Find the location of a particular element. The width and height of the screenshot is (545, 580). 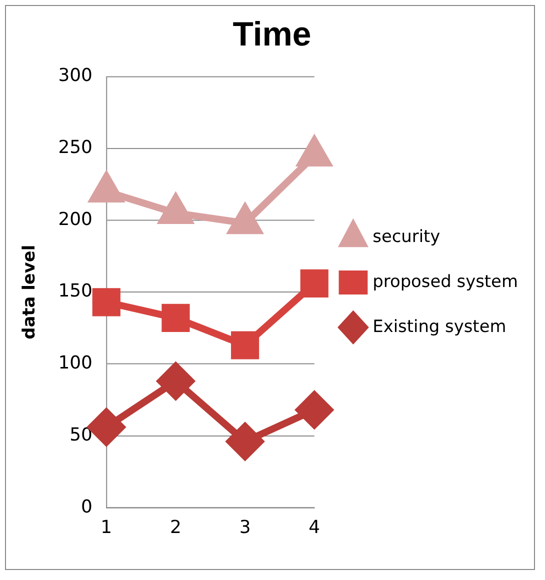

y-tick-label: 50 is located at coordinates (81, 435).